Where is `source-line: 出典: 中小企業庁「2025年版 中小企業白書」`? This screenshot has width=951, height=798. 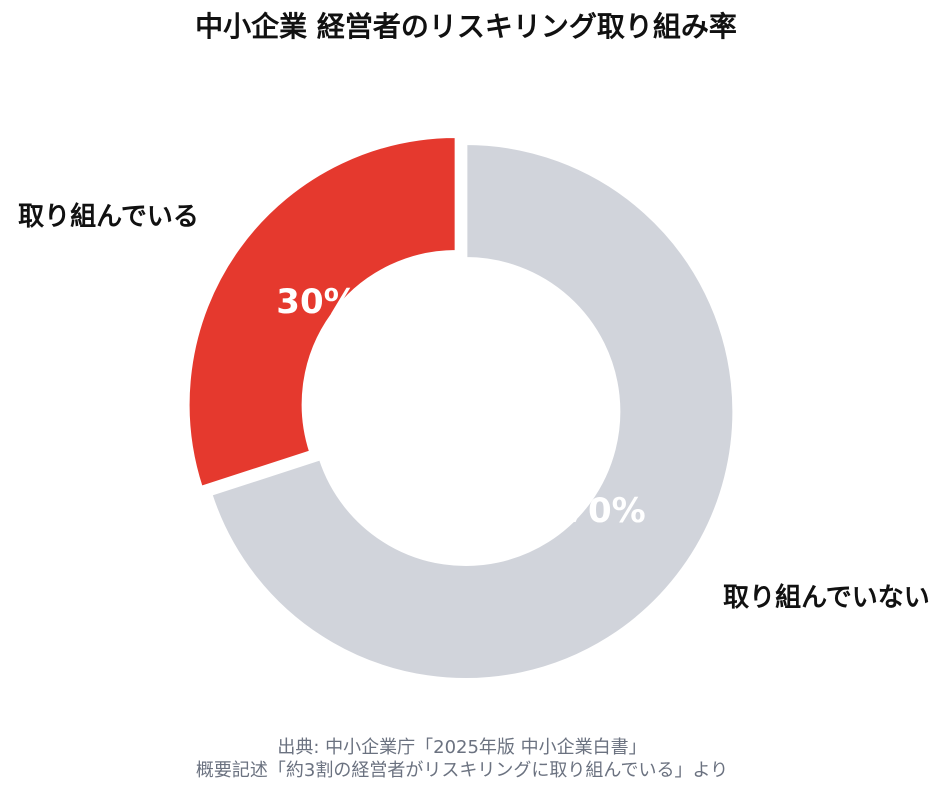 source-line: 出典: 中小企業庁「2025年版 中小企業白書」 is located at coordinates (461, 747).